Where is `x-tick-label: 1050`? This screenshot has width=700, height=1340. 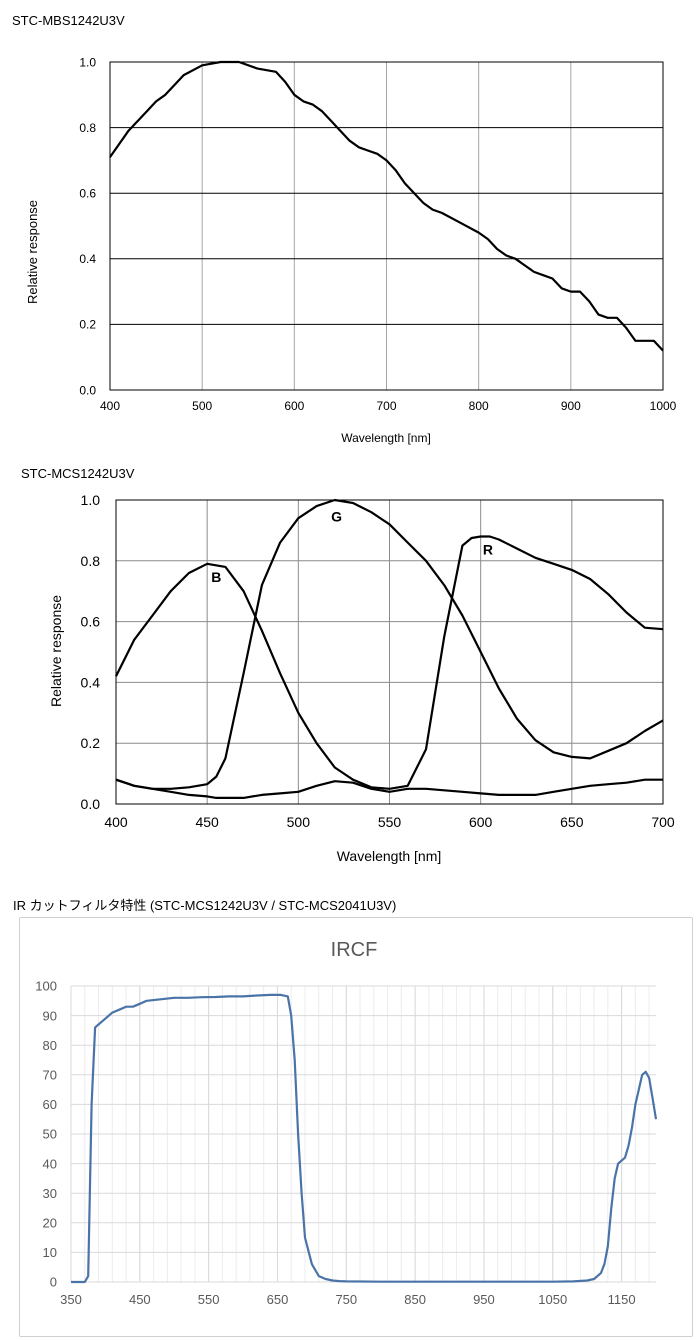
x-tick-label: 1050 is located at coordinates (552, 1299).